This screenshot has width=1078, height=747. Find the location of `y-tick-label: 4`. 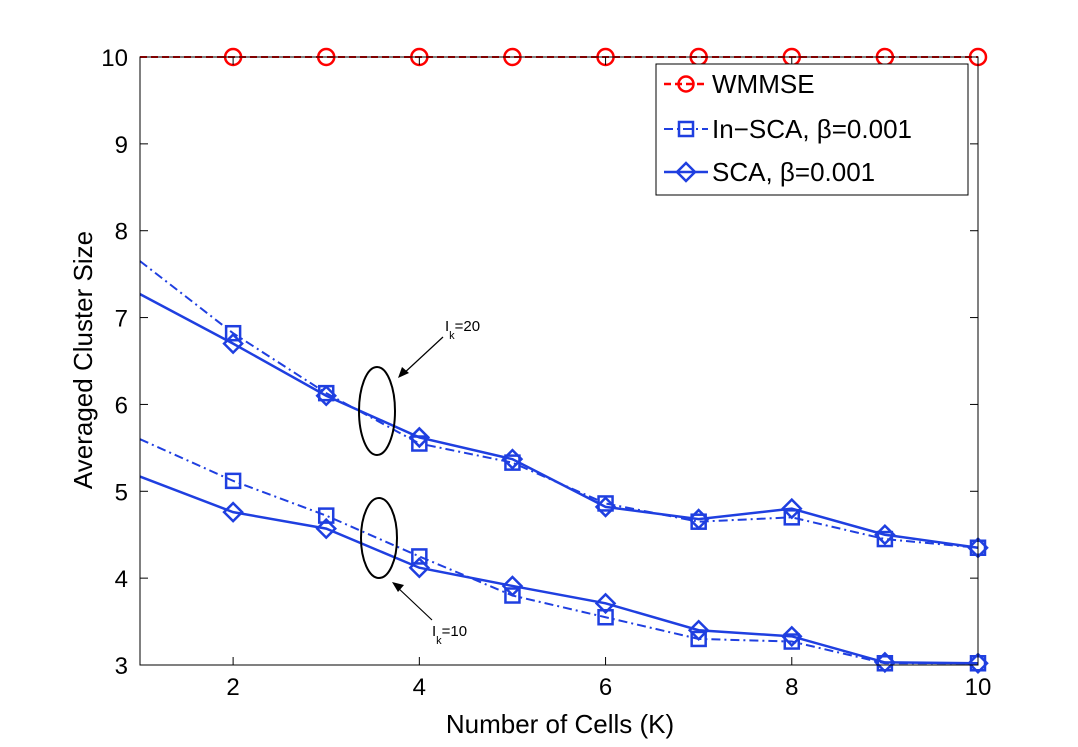

y-tick-label: 4 is located at coordinates (121, 579).